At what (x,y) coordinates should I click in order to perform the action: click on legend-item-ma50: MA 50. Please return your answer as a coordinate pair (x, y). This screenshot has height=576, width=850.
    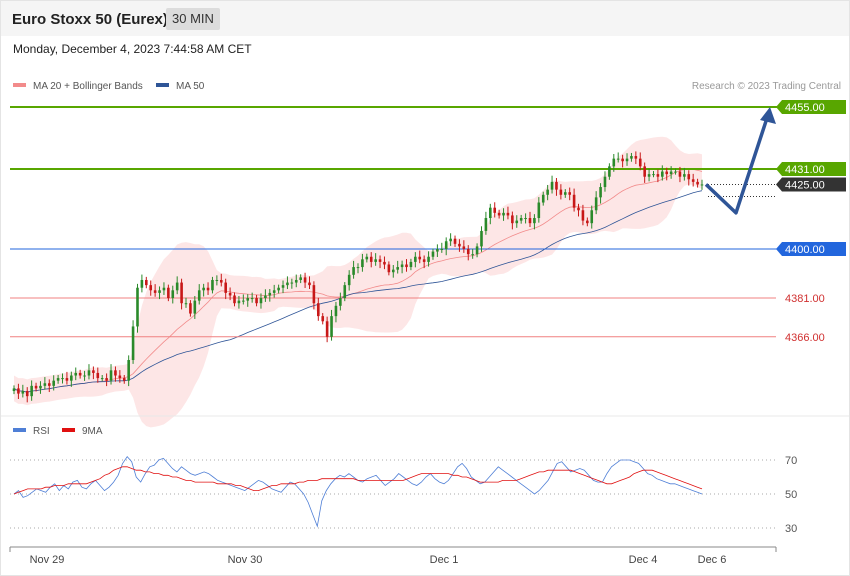
    Looking at the image, I should click on (180, 86).